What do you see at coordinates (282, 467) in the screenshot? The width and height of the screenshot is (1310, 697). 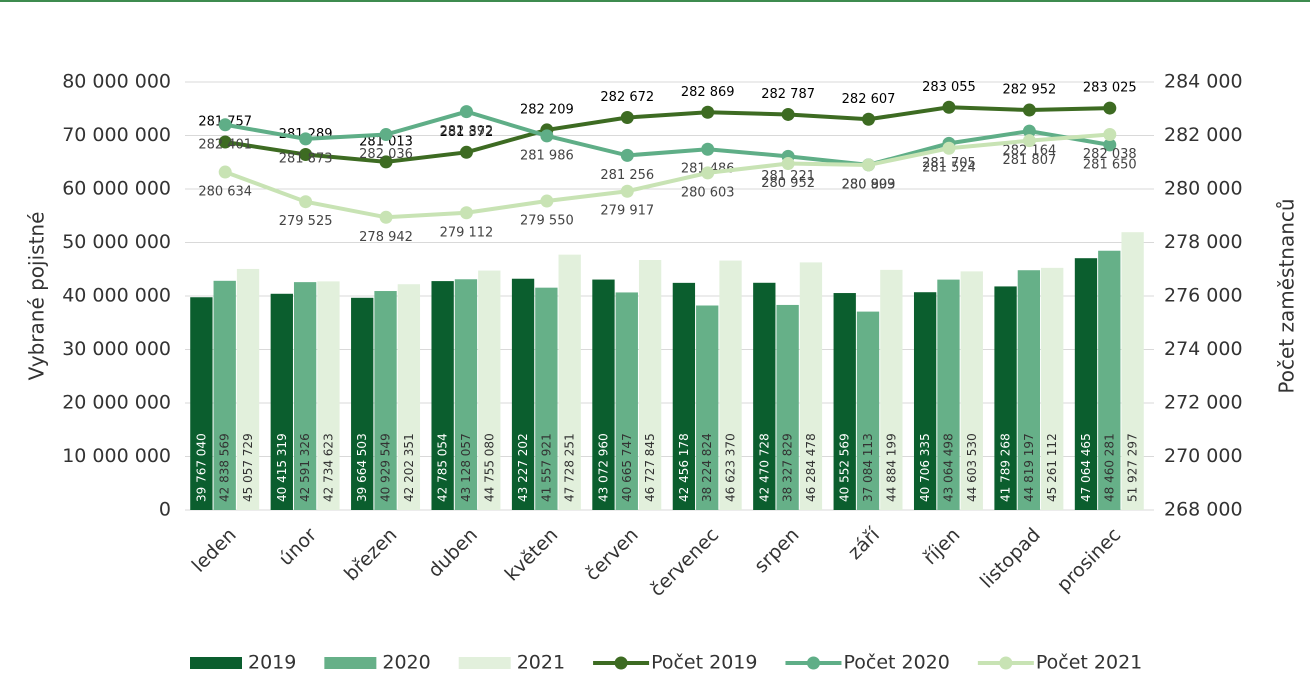 I see `bar-value-label: 40 415 319` at bounding box center [282, 467].